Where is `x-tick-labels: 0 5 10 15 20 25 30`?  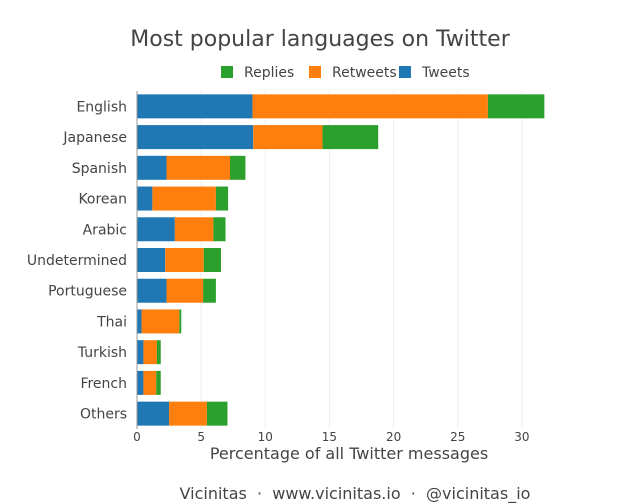 x-tick-labels: 0 5 10 15 20 25 30 is located at coordinates (331, 437).